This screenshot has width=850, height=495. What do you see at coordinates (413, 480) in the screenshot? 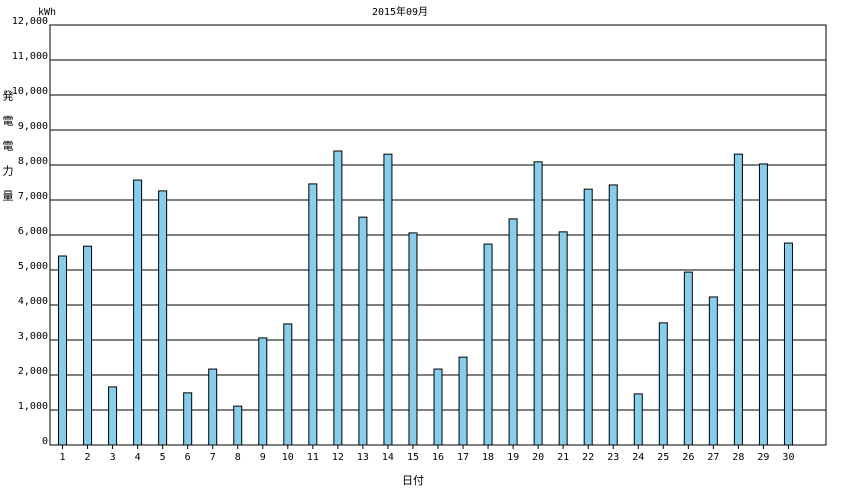
I see `x-axis-label: 日付` at bounding box center [413, 480].